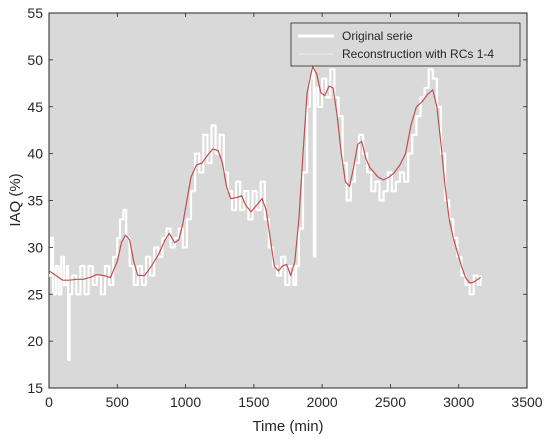 Image resolution: width=550 pixels, height=438 pixels. I want to click on y-tick-label: 30, so click(35, 247).